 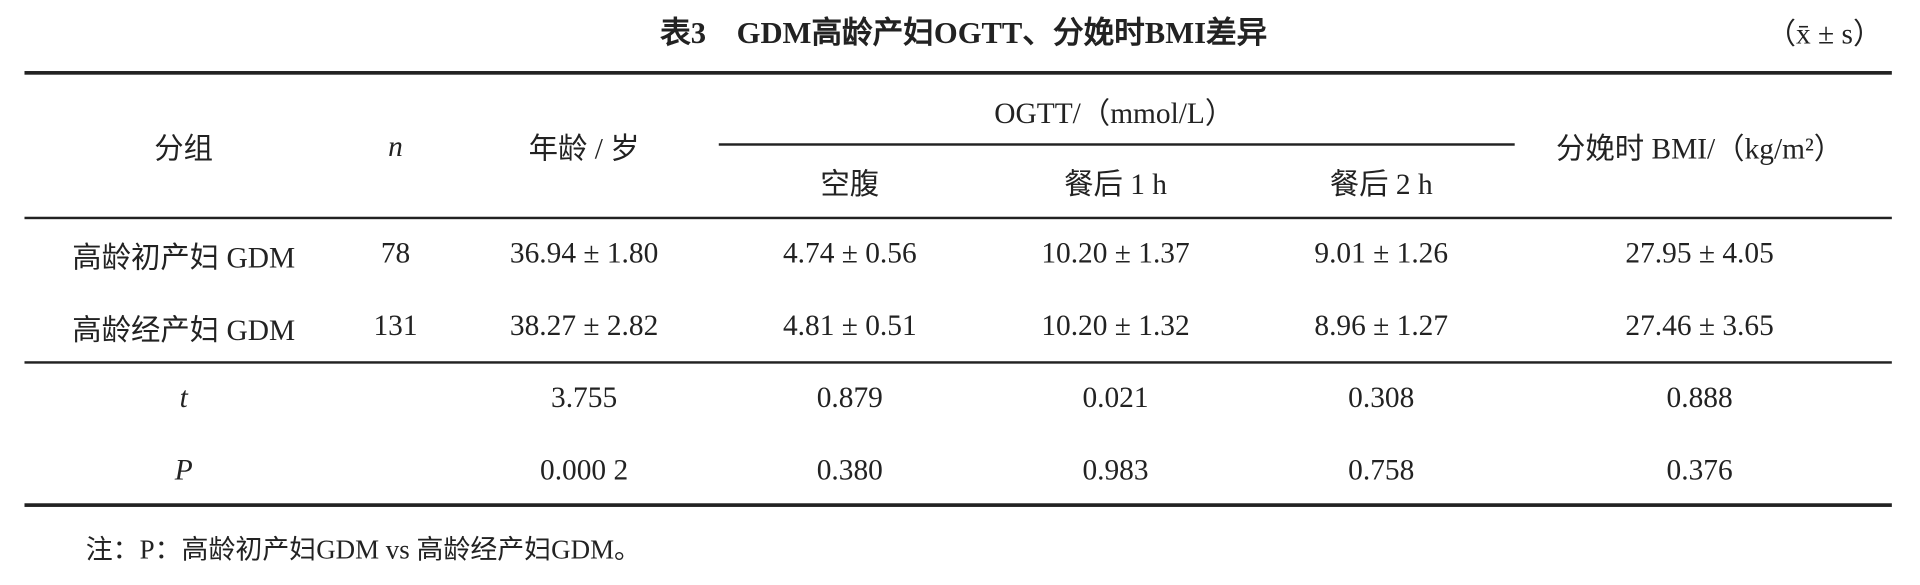 I want to click on top-rule, so click(x=958, y=73).